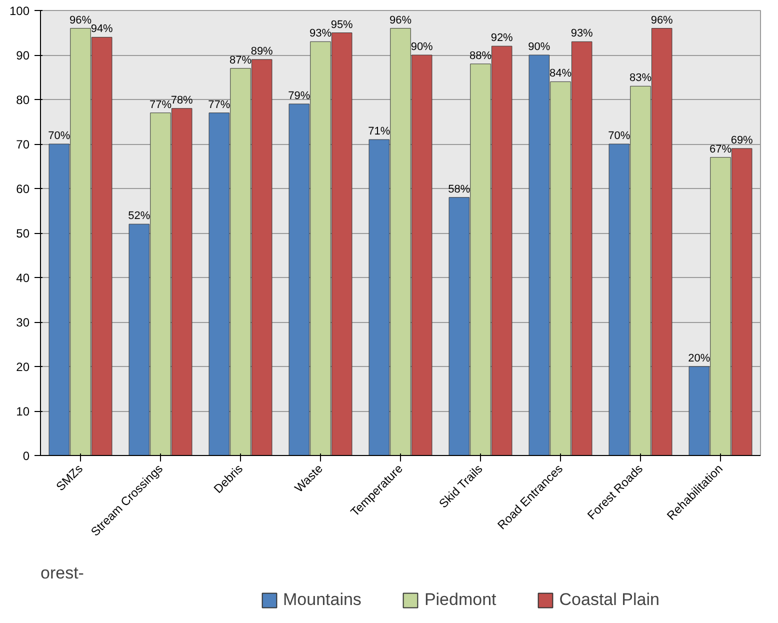 Image resolution: width=778 pixels, height=623 pixels. Describe the element at coordinates (102, 29) in the screenshot. I see `data-label: 94%` at that location.